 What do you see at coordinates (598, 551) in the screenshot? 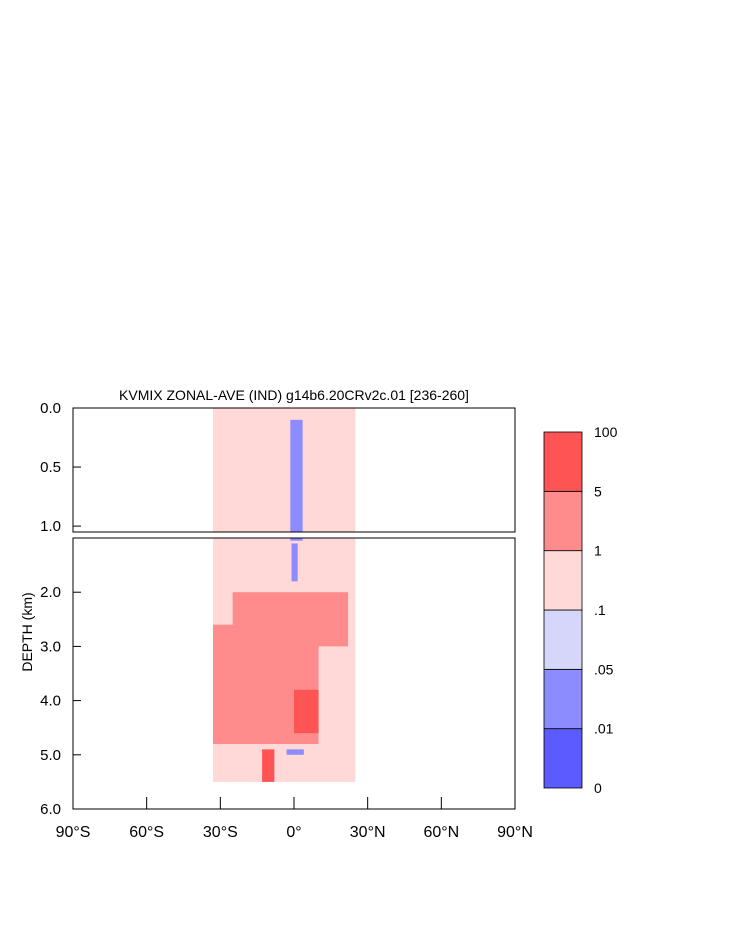
I see `colorbar-label: 1` at bounding box center [598, 551].